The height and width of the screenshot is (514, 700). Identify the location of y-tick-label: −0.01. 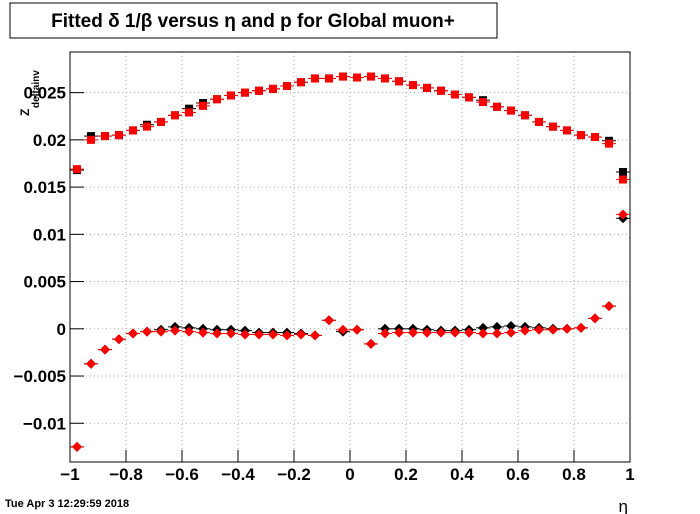
(44, 423).